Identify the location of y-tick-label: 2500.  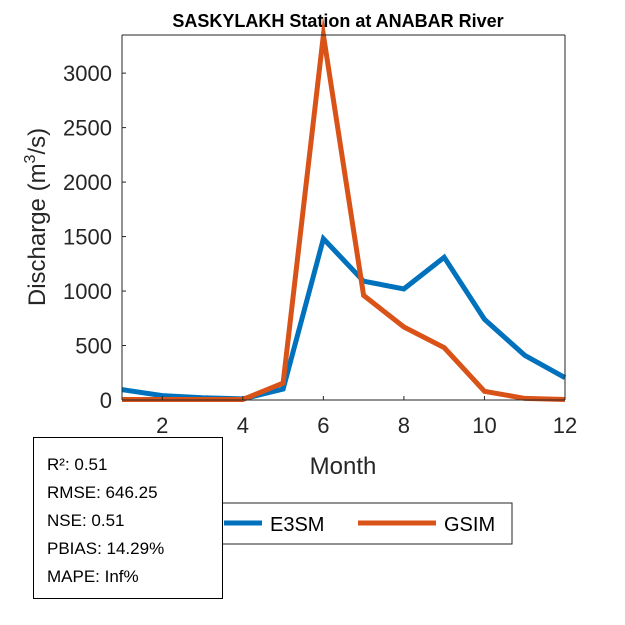
(87, 128).